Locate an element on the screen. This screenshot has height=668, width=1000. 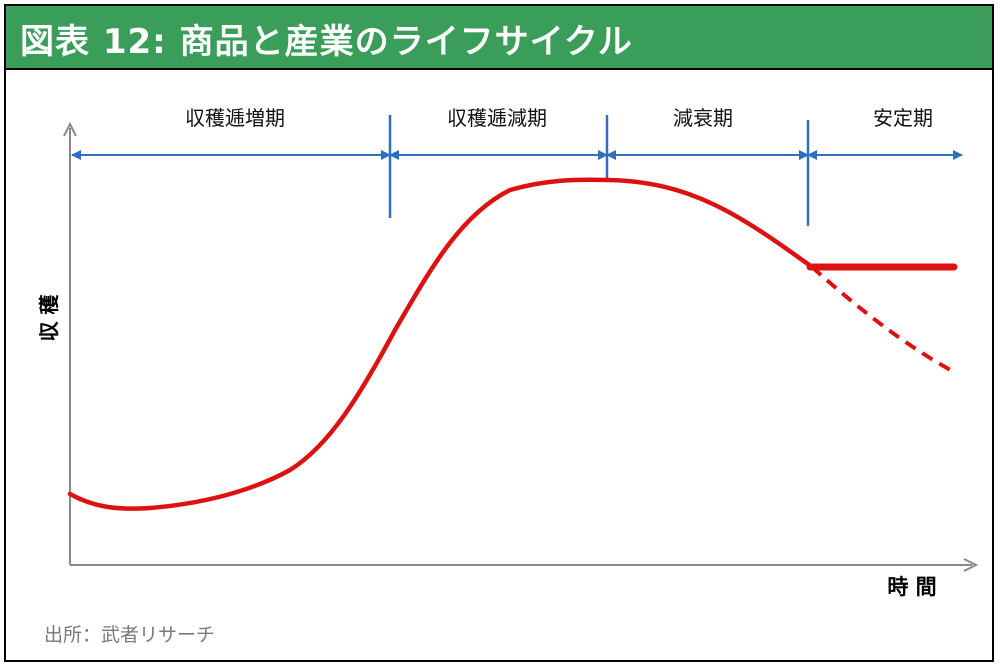
phase-label-4: 安定期 is located at coordinates (903, 118).